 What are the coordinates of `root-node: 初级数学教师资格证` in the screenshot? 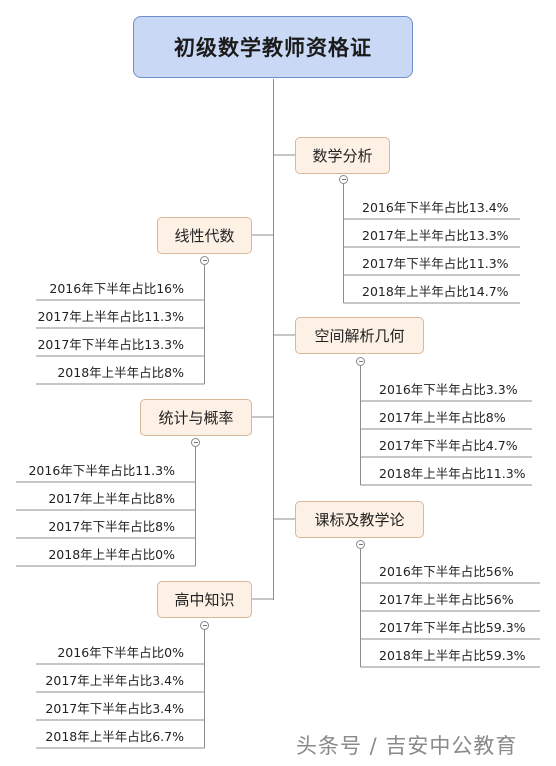 It's located at (273, 47).